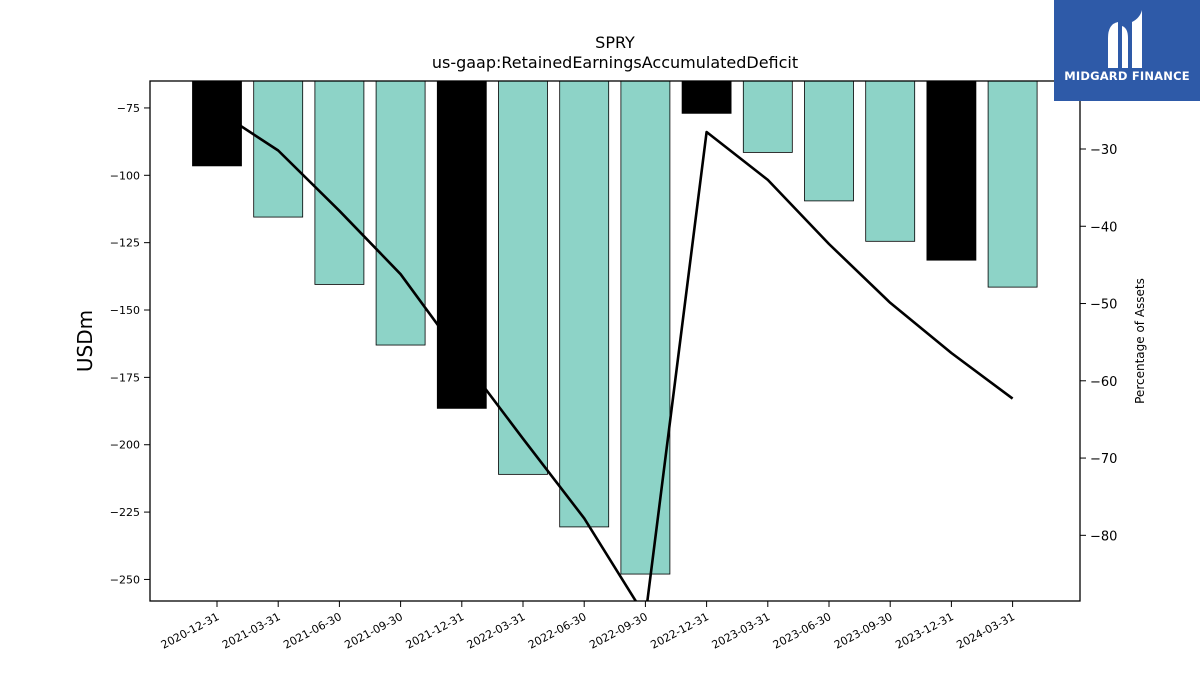 The width and height of the screenshot is (1200, 675). What do you see at coordinates (496, 630) in the screenshot?
I see `x-tick-label: 2022-03-31` at bounding box center [496, 630].